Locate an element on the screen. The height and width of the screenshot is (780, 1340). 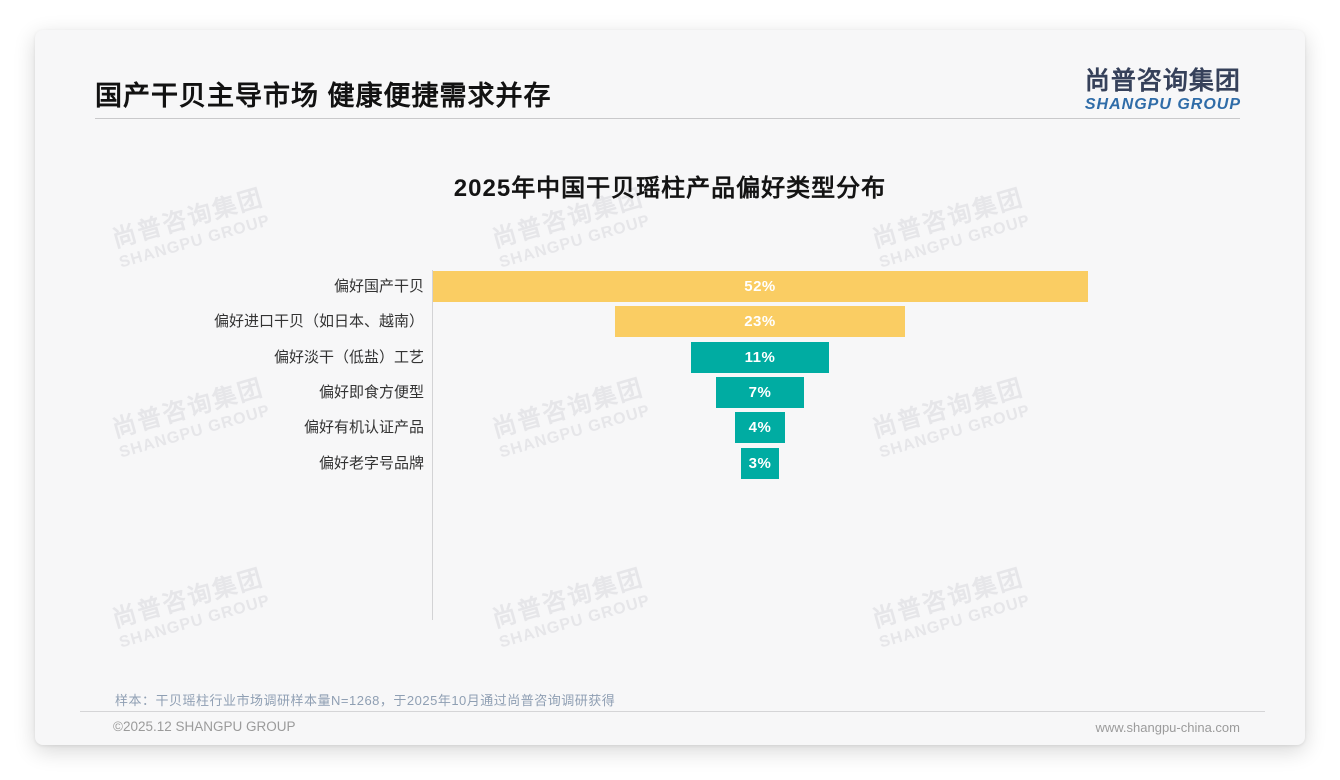
bar: 7% is located at coordinates (760, 392).